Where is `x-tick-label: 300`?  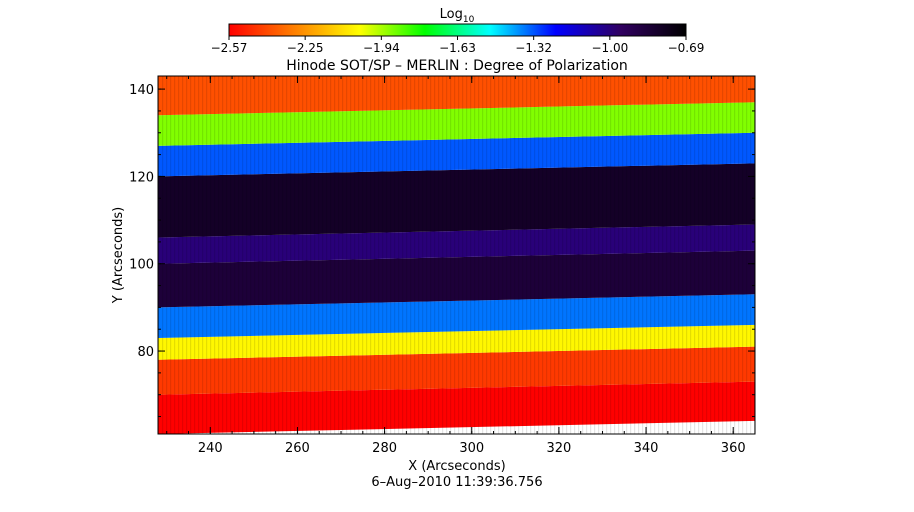
x-tick-label: 300 is located at coordinates (471, 448).